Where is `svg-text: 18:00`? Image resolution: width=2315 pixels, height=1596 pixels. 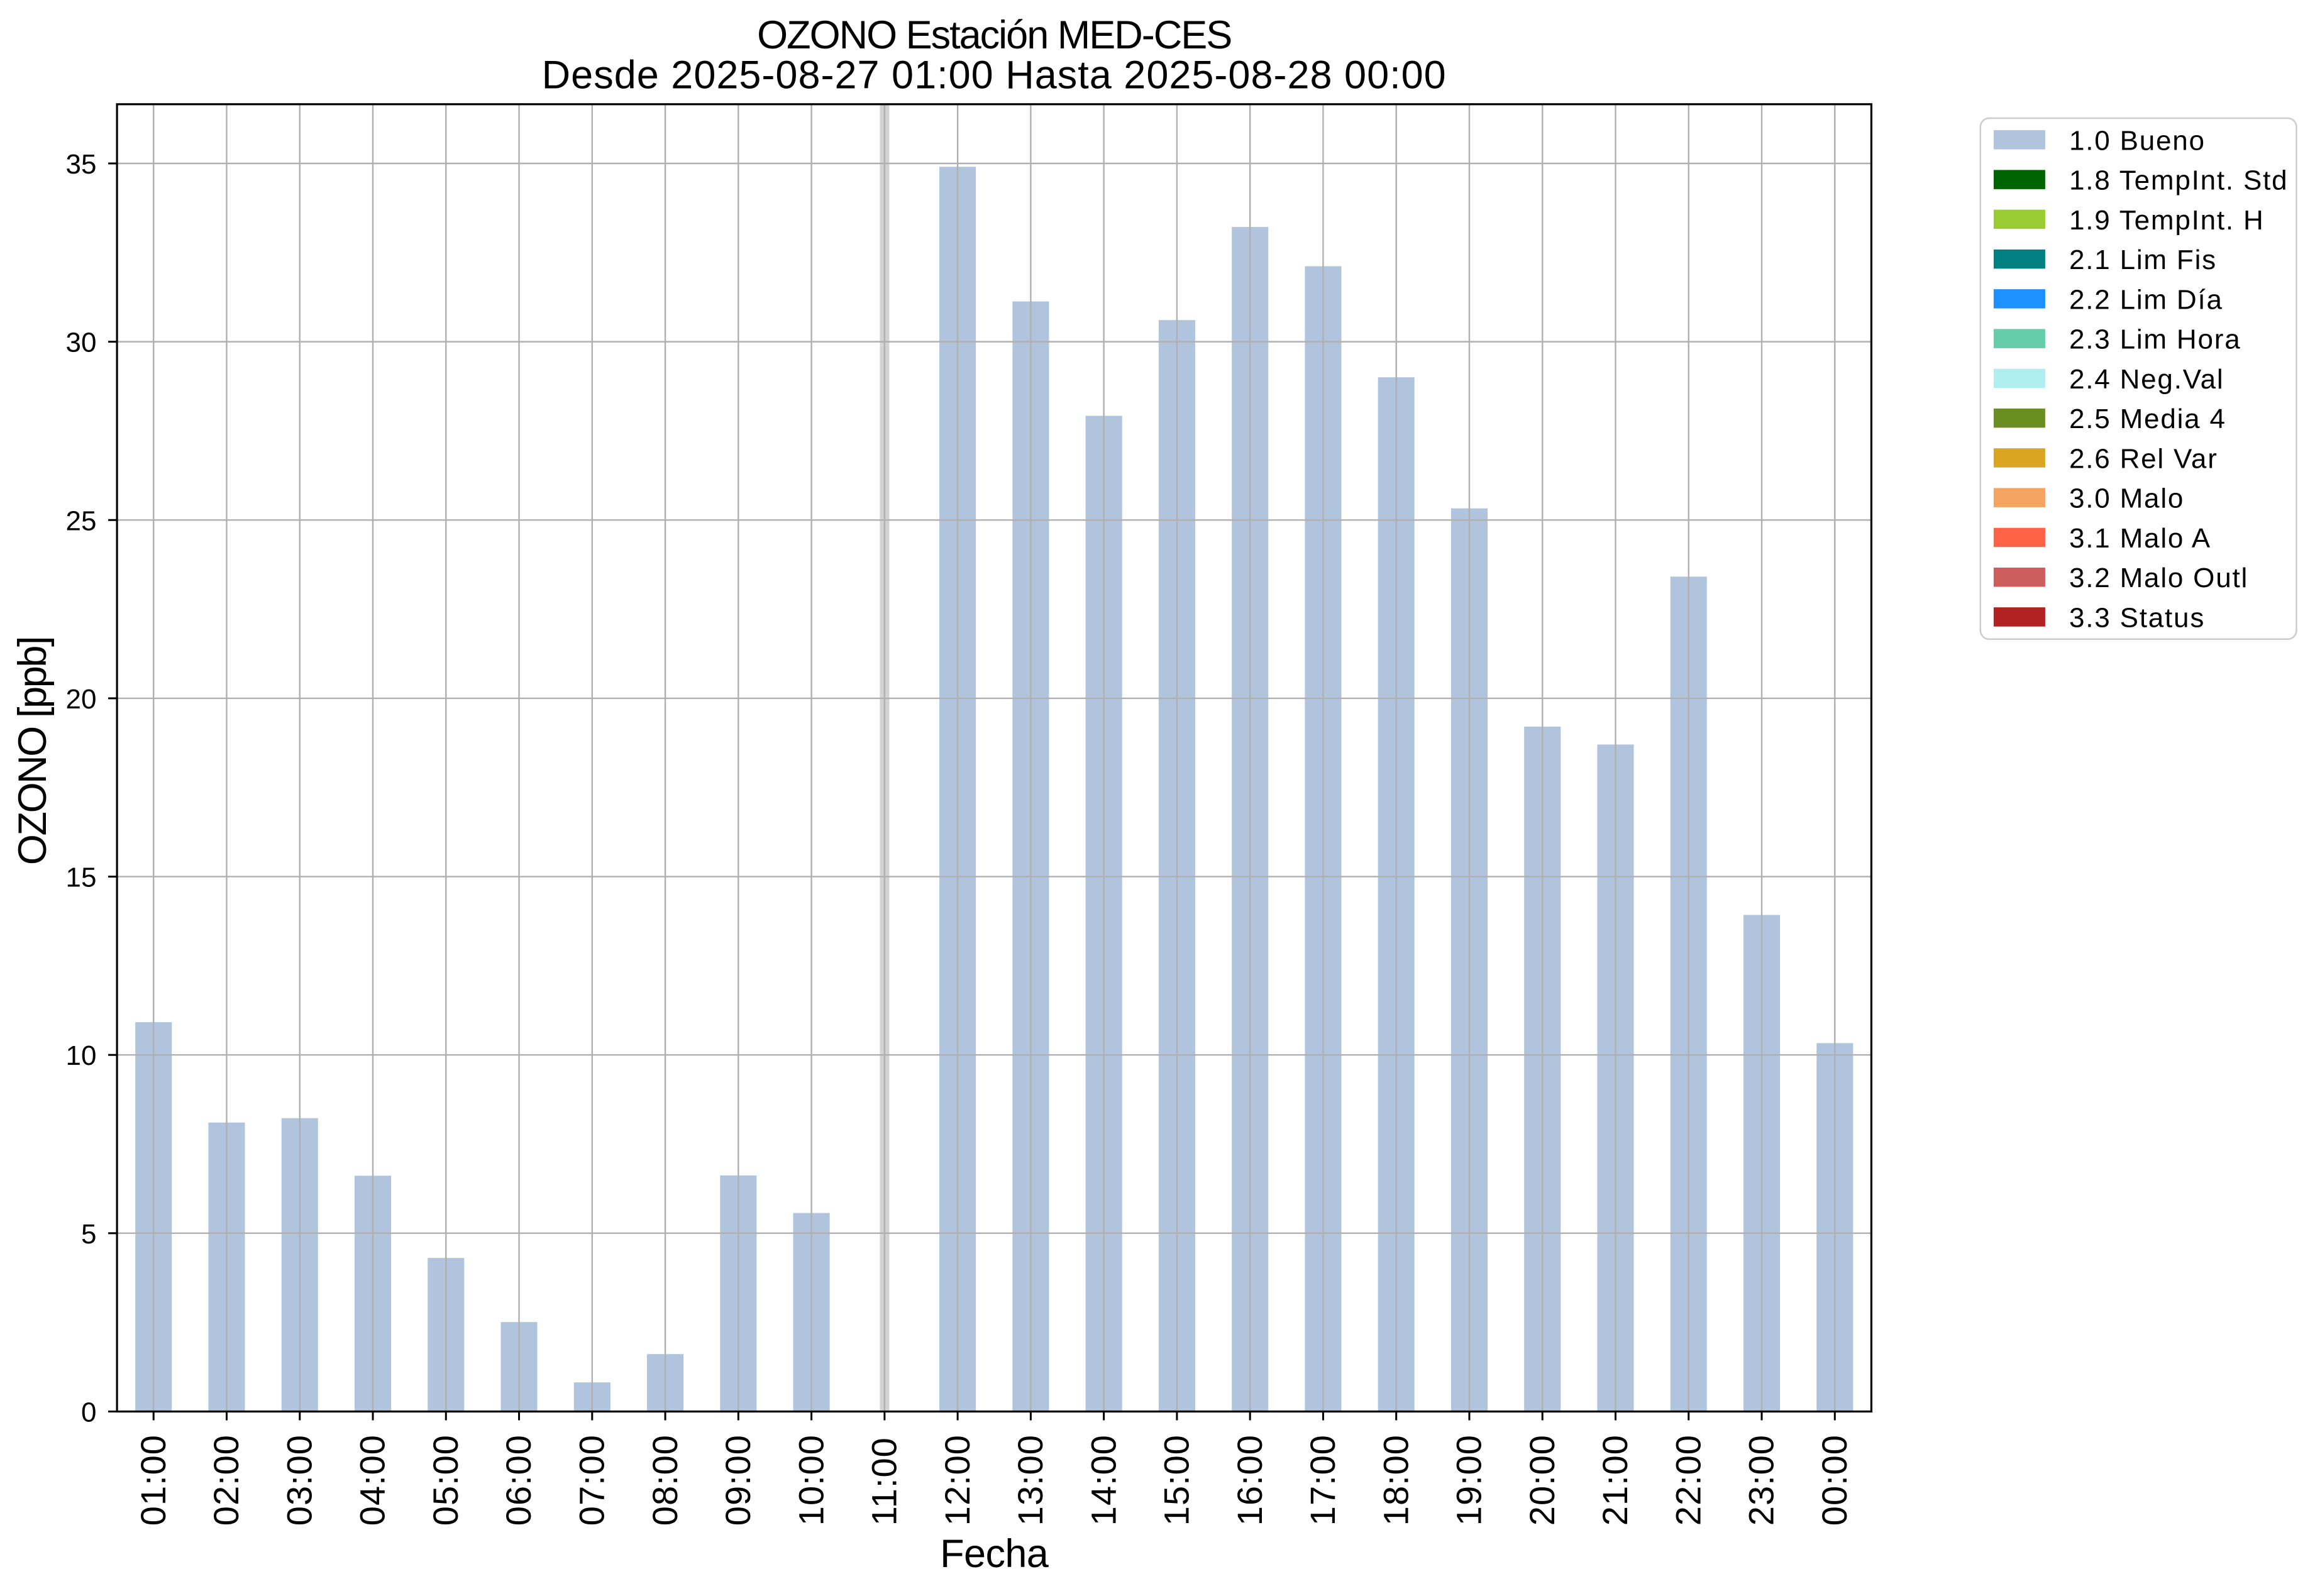 svg-text: 18:00 is located at coordinates (1395, 1480).